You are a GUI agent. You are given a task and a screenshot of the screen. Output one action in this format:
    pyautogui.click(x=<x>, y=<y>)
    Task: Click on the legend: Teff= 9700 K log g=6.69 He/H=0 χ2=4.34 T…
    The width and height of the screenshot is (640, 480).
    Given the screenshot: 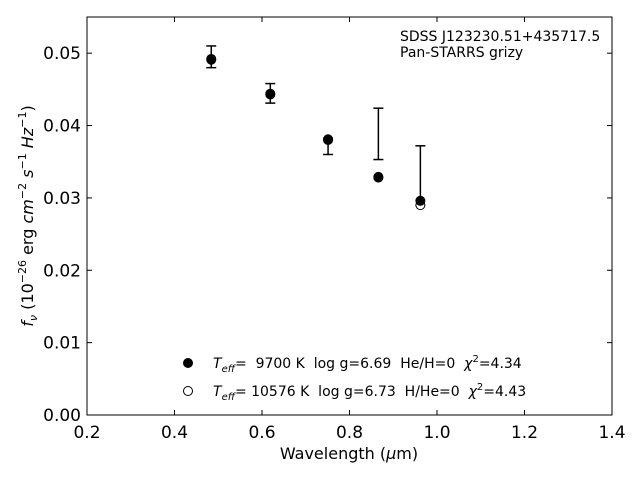 What is the action you would take?
    pyautogui.click(x=354, y=378)
    